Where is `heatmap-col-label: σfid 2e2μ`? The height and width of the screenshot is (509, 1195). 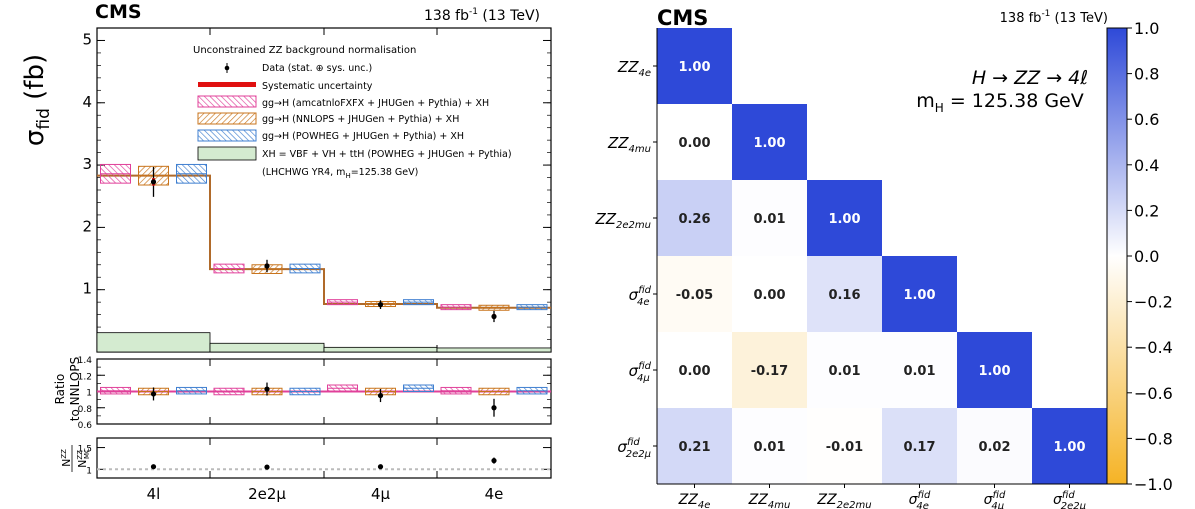
heatmap-col-label: σfid 2e2μ is located at coordinates (1069, 499).